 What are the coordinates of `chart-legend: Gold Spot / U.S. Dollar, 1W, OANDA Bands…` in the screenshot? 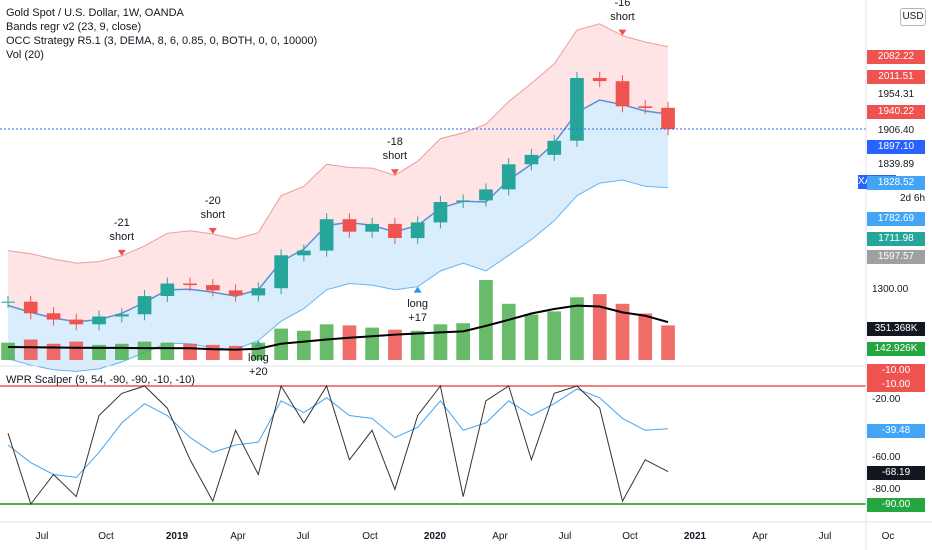 It's located at (161, 34).